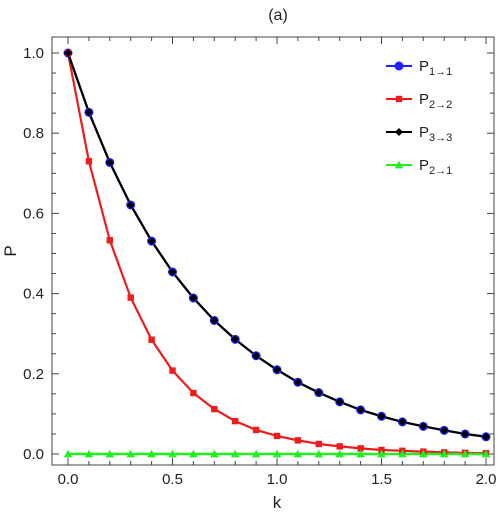  I want to click on legend-label-sub: 3→3, so click(440, 138).